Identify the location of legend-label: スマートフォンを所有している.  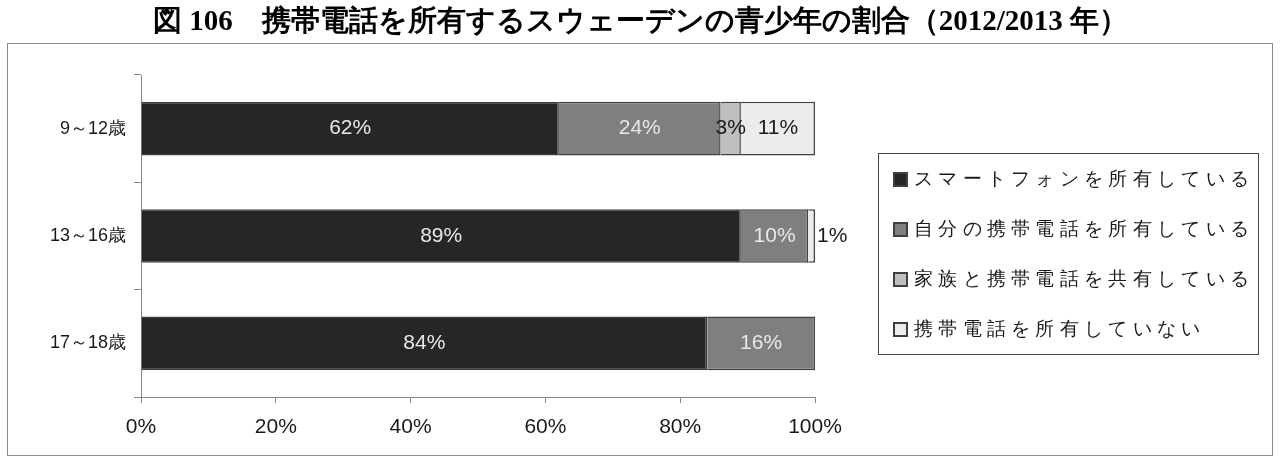
(1084, 179).